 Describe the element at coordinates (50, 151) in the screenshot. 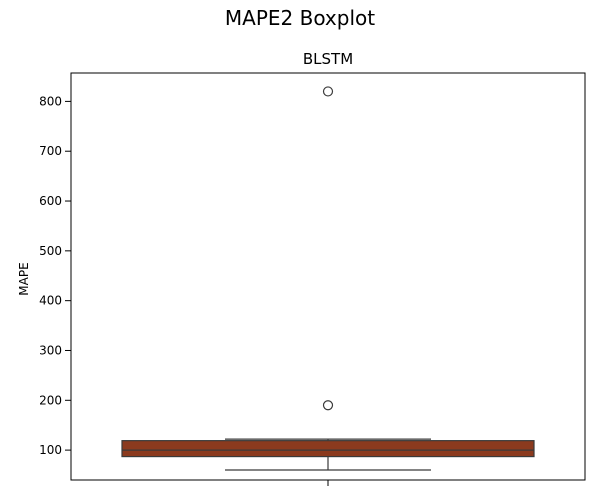

I see `y-tick-label: 700` at that location.